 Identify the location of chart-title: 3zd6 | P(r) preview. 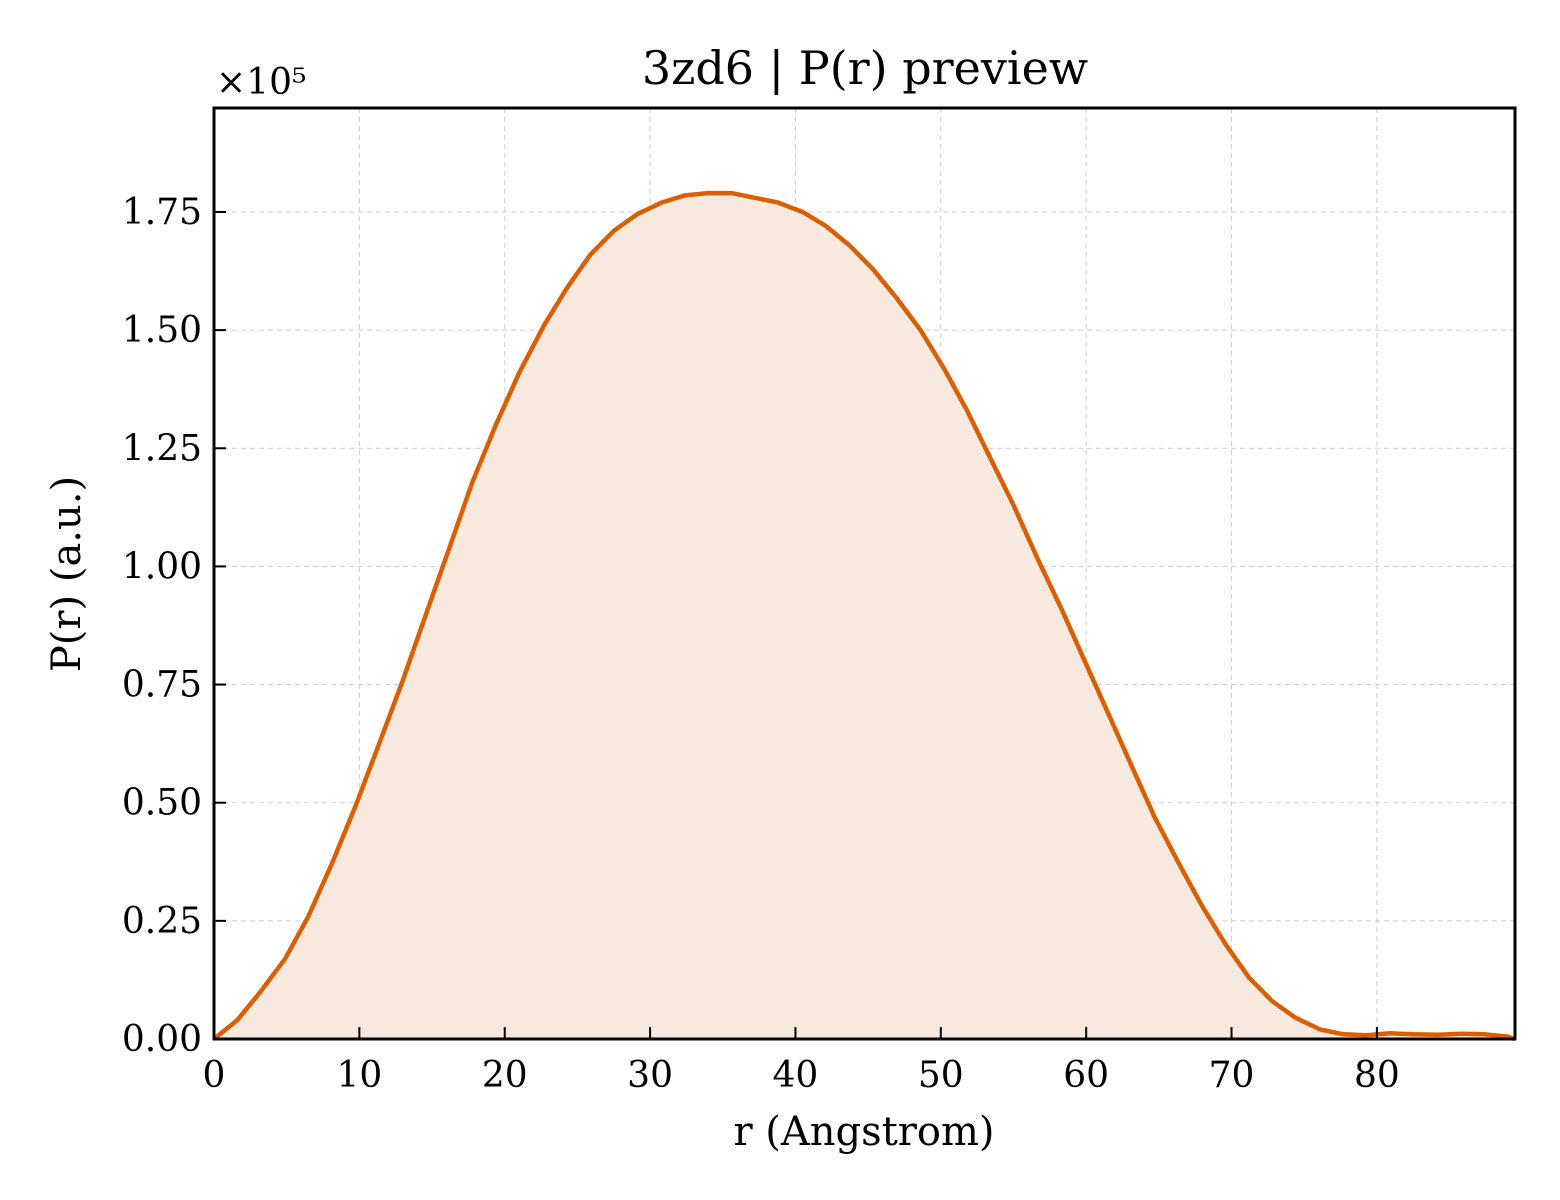
(865, 68).